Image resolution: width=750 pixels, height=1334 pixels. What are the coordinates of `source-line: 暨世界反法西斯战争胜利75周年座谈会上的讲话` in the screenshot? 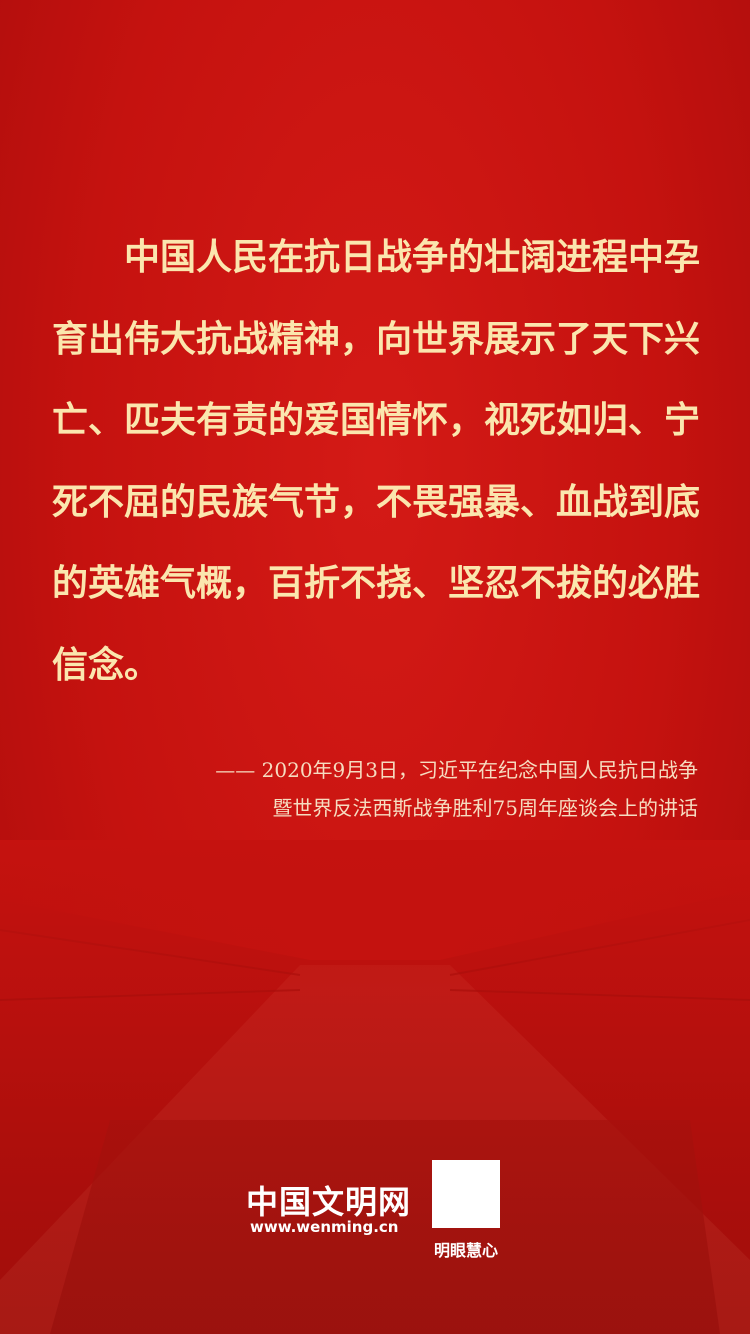 It's located at (485, 808).